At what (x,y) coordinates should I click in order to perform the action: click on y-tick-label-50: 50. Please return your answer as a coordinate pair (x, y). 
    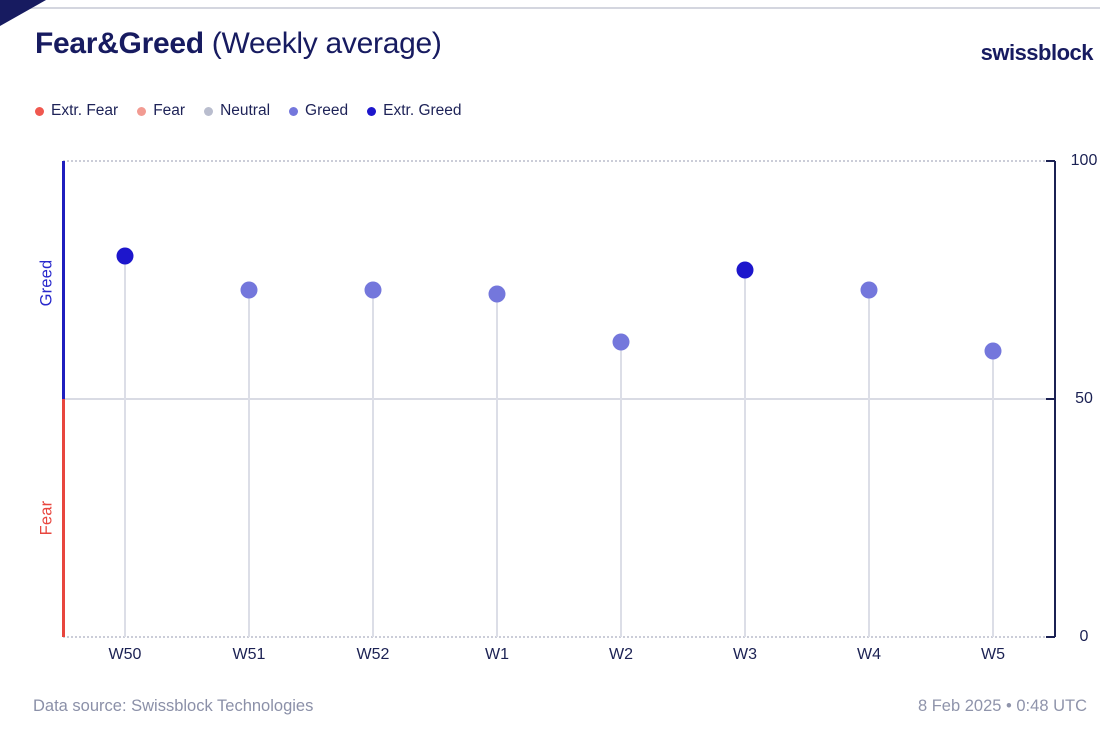
    Looking at the image, I should click on (1084, 398).